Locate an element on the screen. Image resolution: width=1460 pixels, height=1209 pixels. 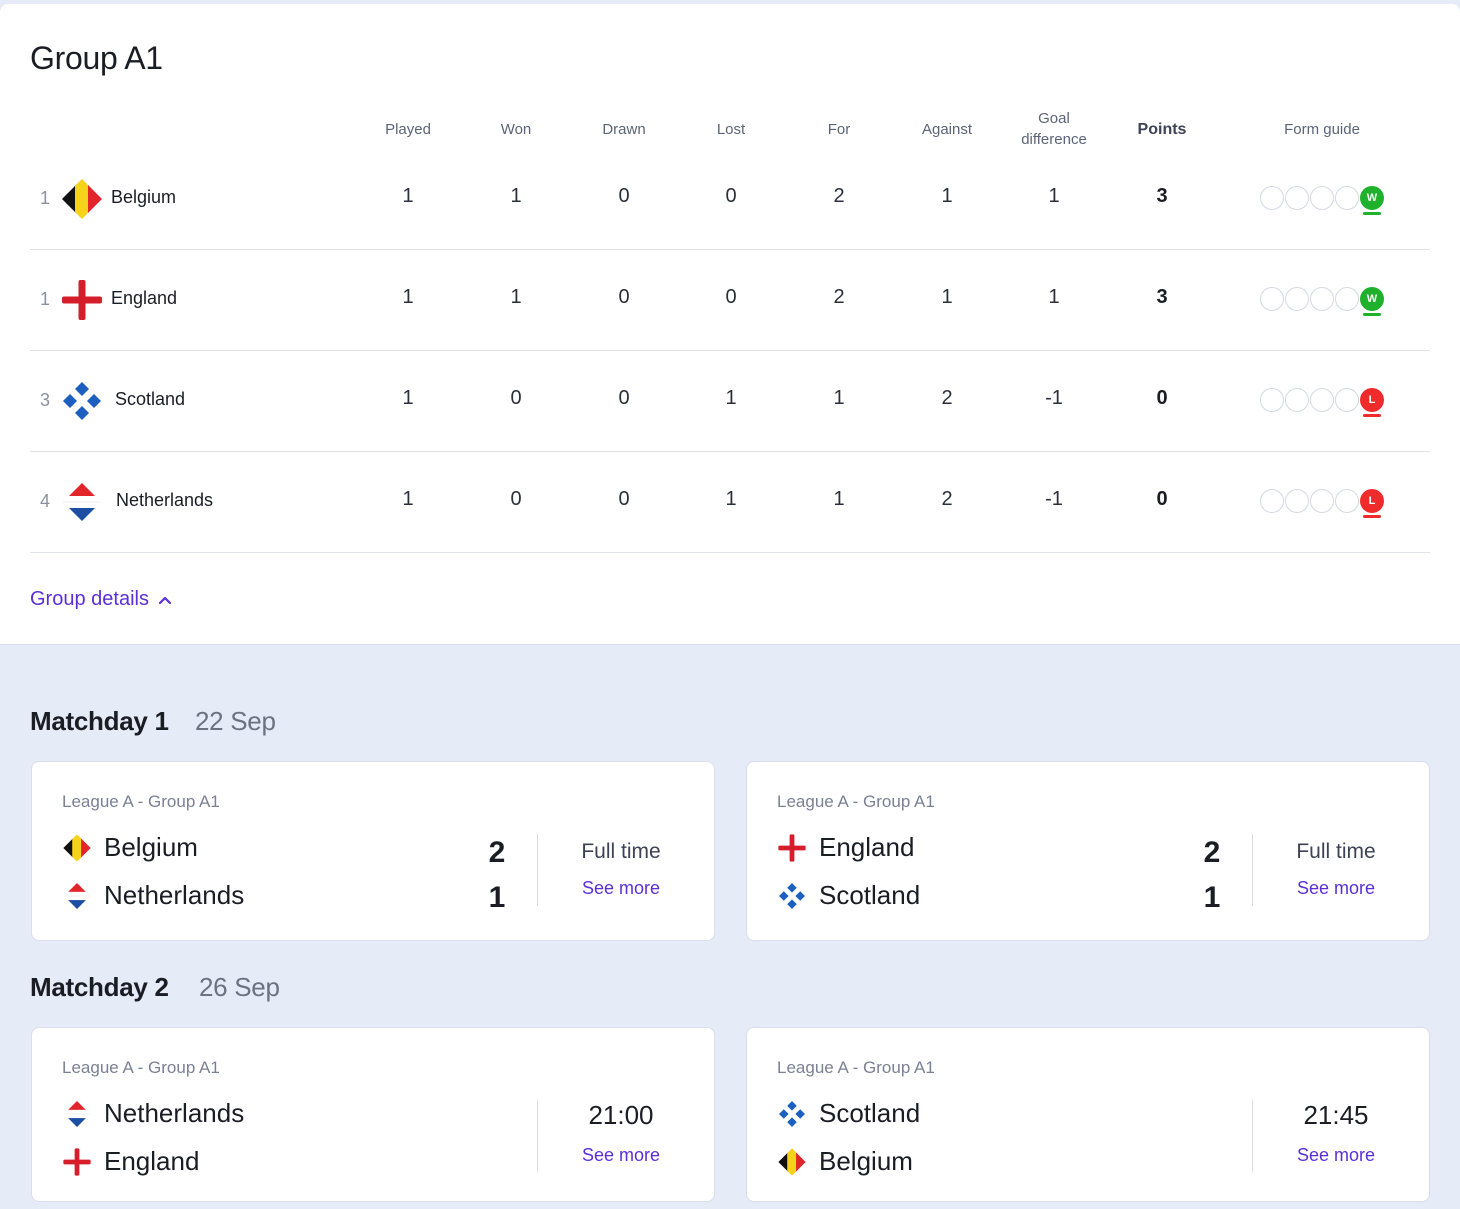
kickoff-time: 21:45 is located at coordinates (1336, 1115).